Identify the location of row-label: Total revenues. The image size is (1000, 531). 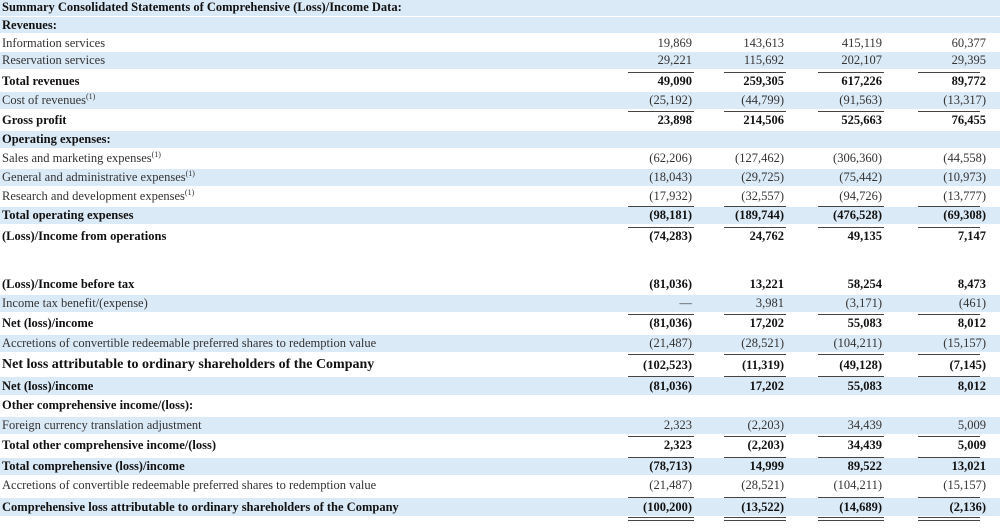
(40, 81).